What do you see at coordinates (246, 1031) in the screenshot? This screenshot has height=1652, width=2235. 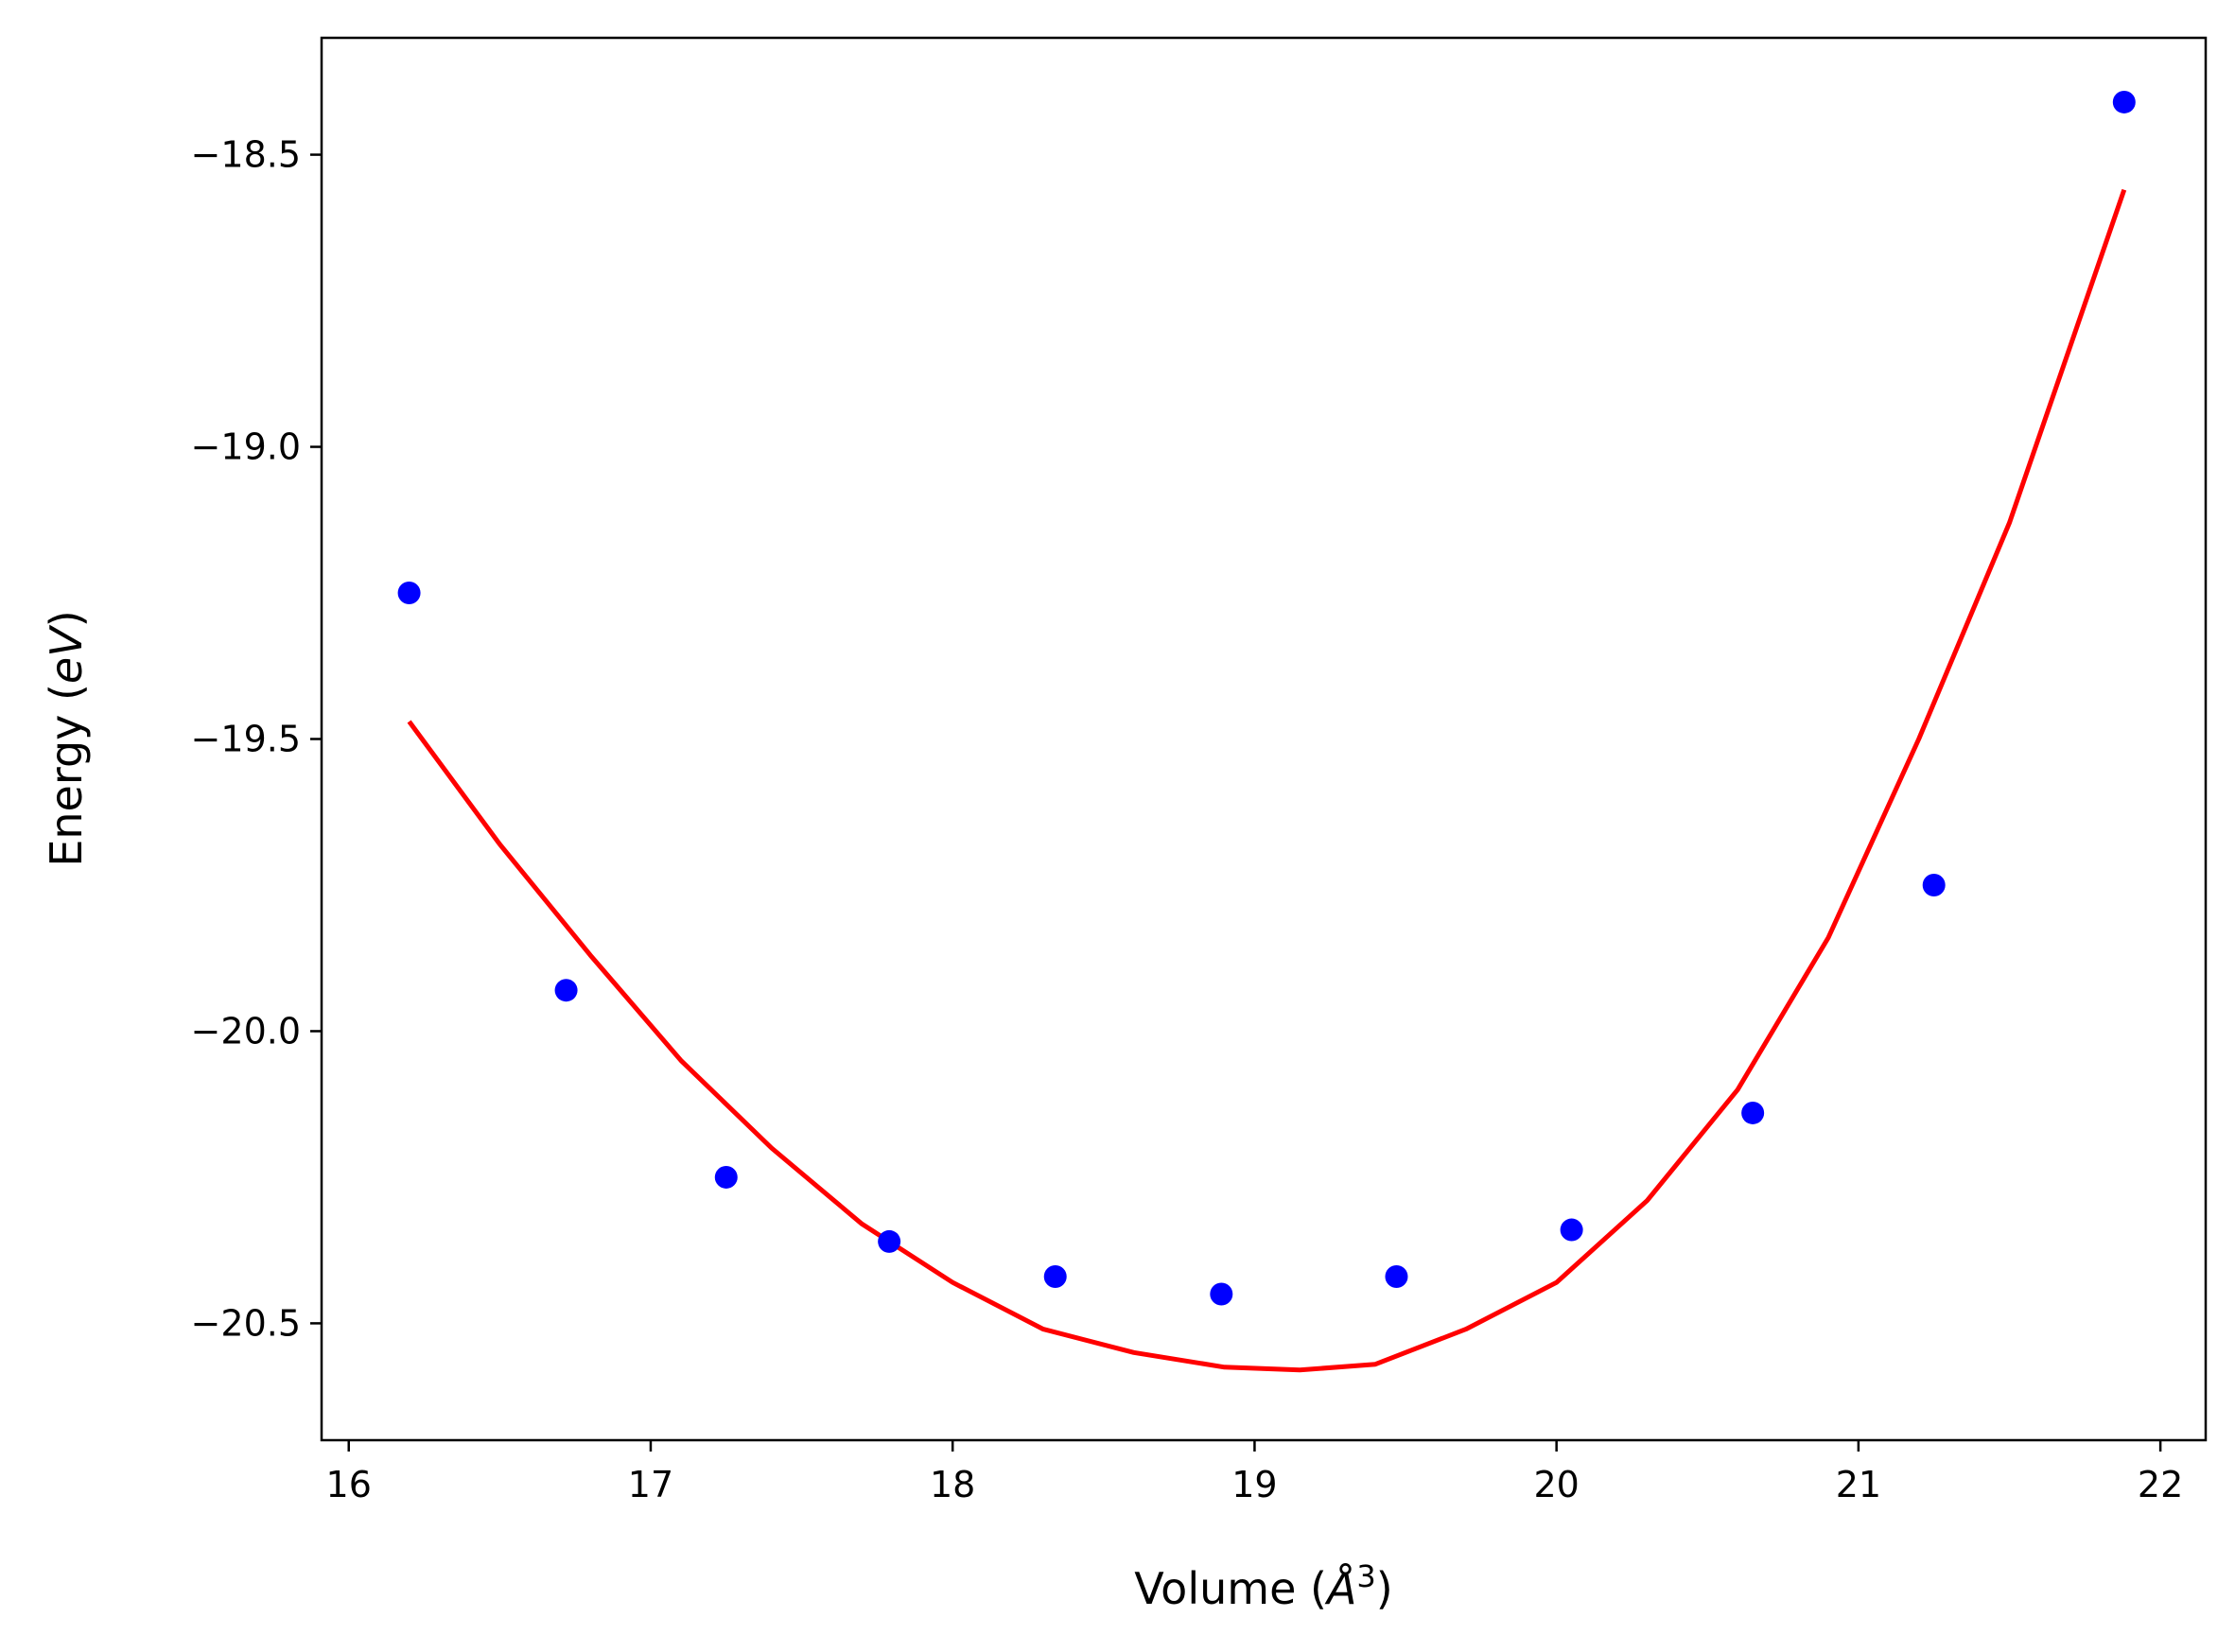 I see `y-tick-label: −20.0` at bounding box center [246, 1031].